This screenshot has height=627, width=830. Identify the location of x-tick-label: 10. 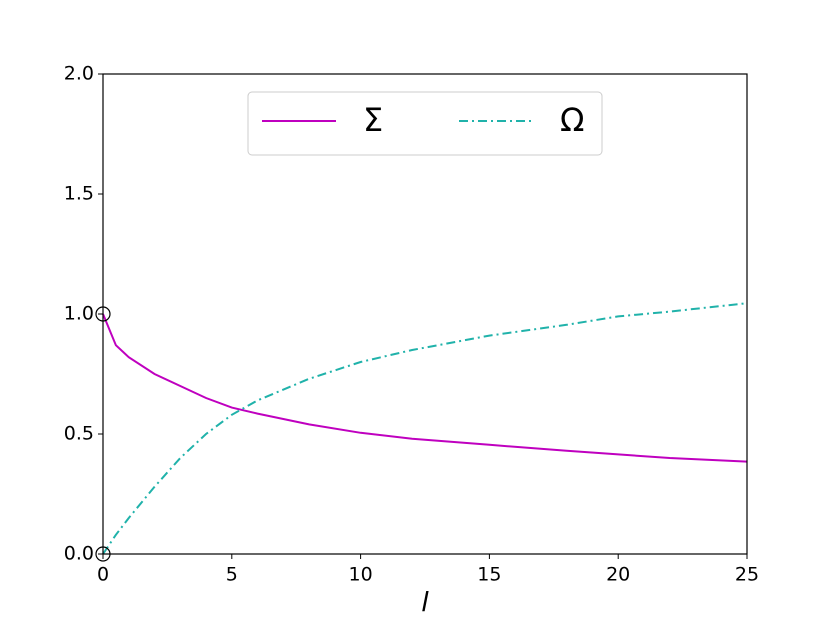
(361, 575).